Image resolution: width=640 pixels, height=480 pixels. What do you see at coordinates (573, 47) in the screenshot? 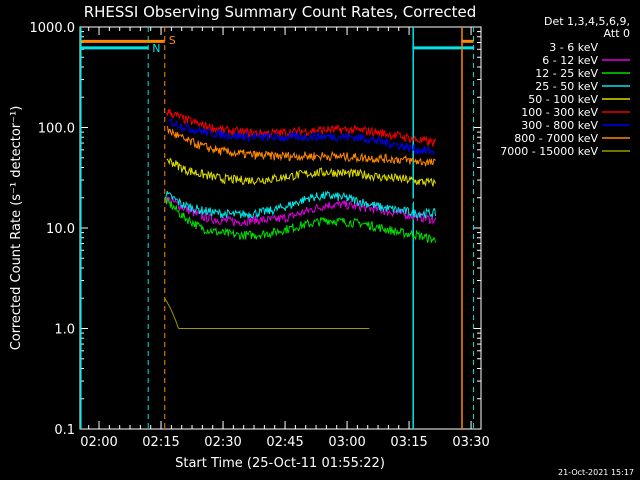
I see `legend-label: 3 - 6 keV` at bounding box center [573, 47].